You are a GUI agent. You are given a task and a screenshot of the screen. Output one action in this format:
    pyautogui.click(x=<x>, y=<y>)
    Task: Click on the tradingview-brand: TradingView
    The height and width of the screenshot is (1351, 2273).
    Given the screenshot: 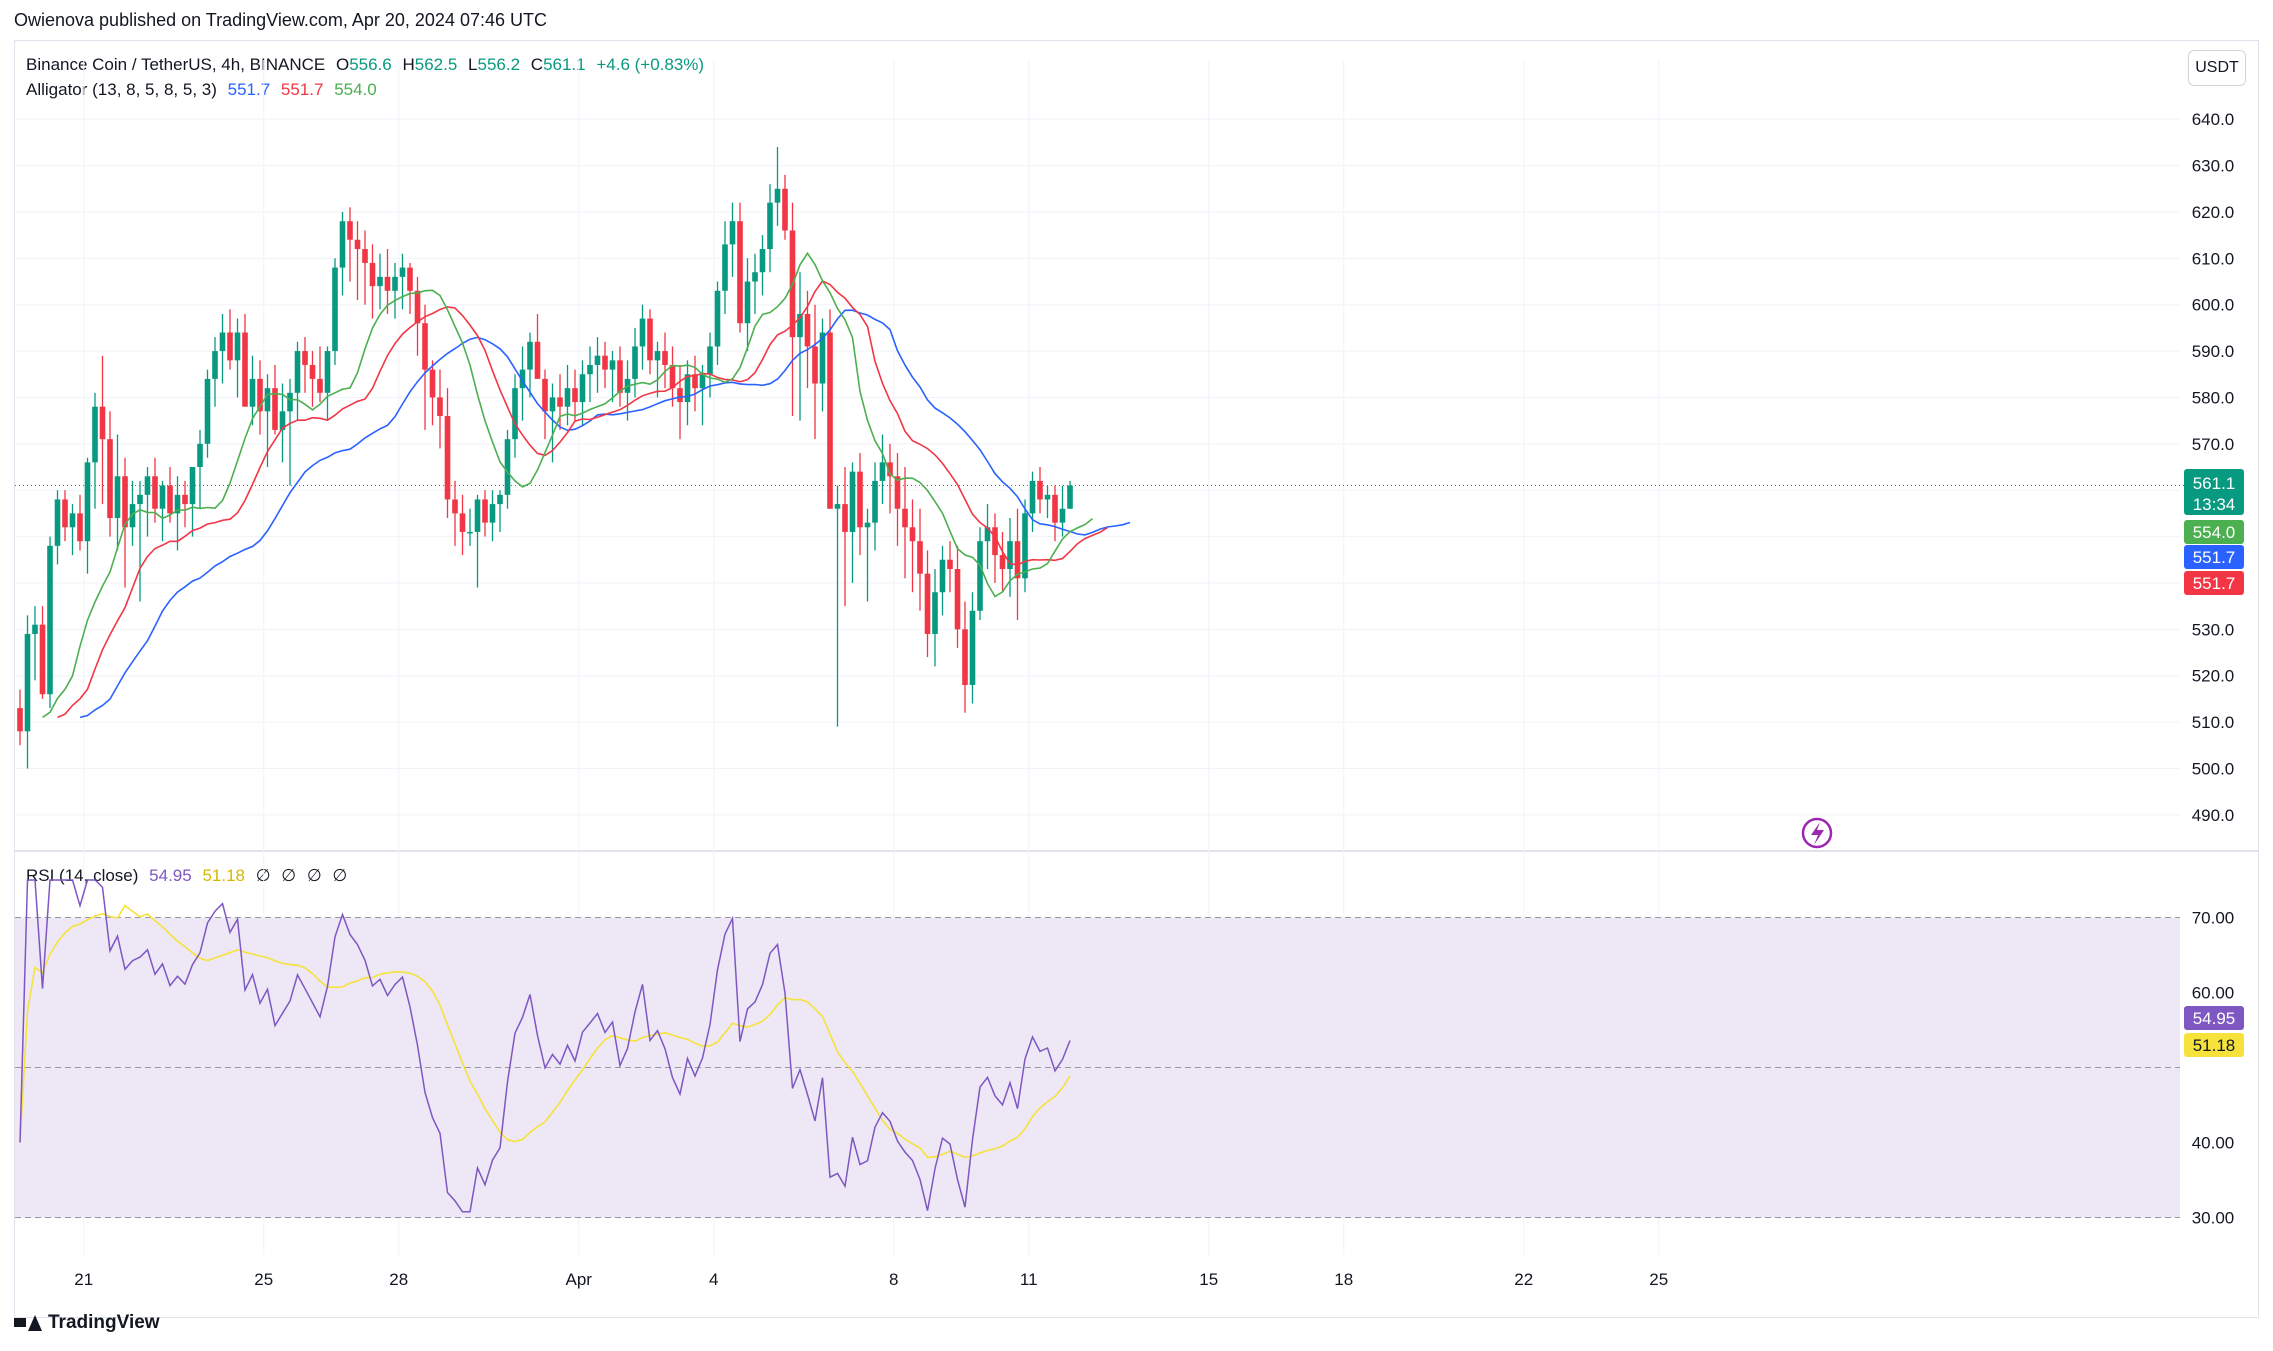 What is the action you would take?
    pyautogui.click(x=87, y=1323)
    